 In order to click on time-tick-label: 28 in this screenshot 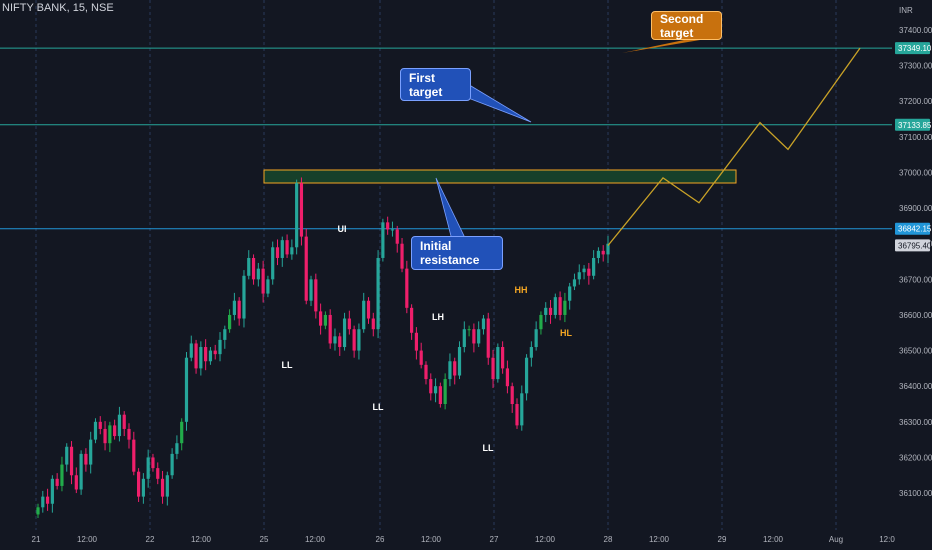, I will do `click(608, 539)`.